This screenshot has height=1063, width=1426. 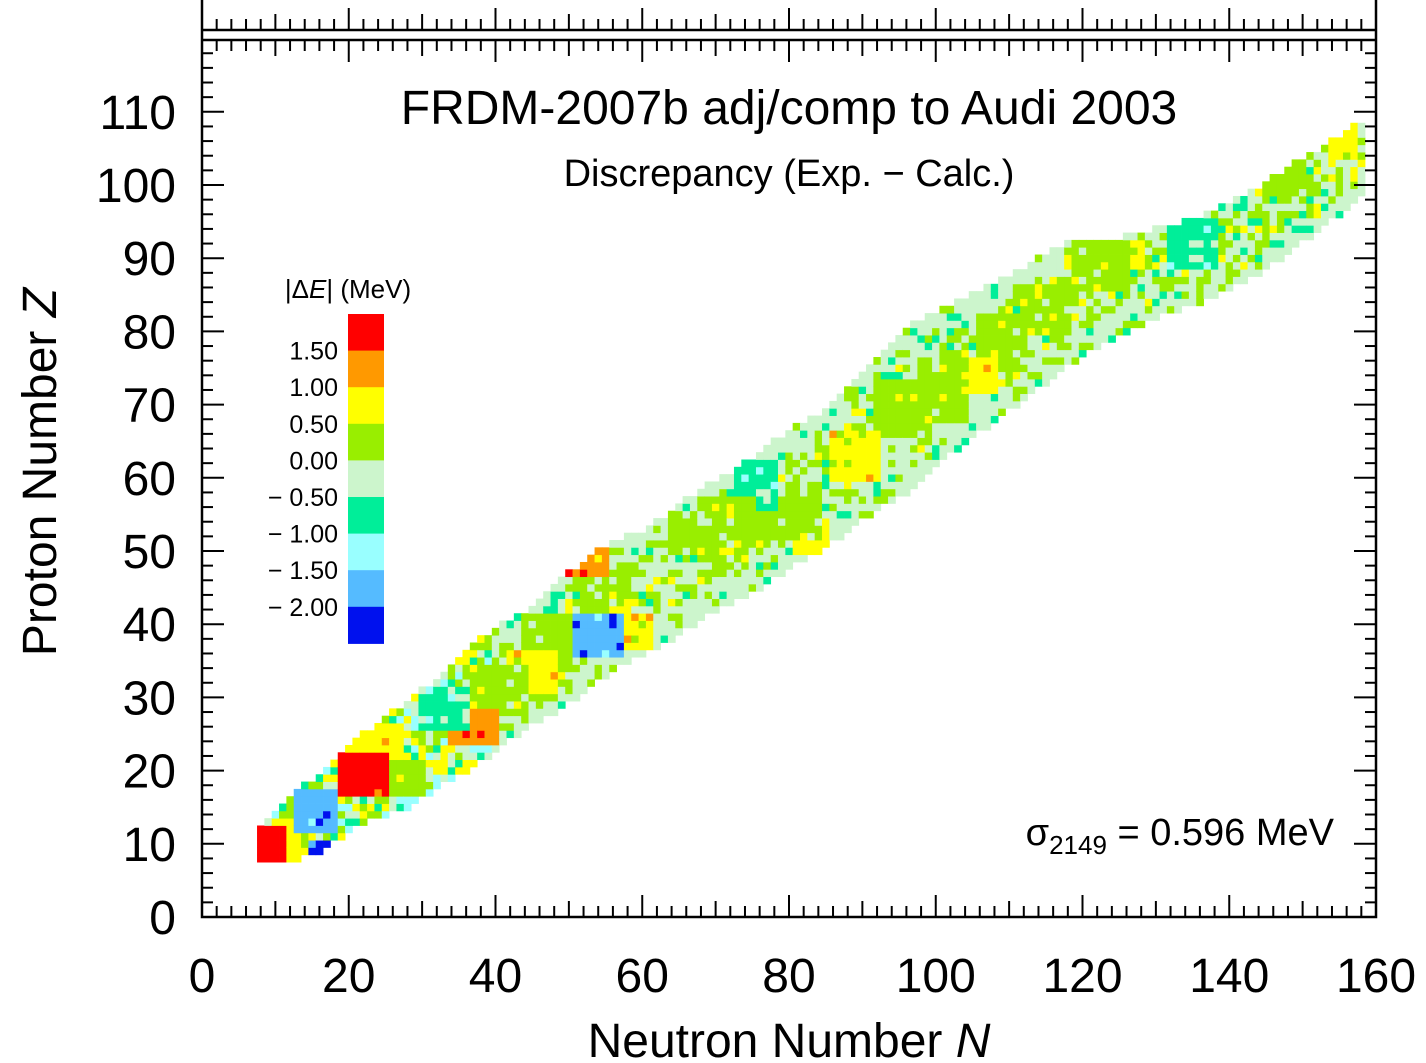 What do you see at coordinates (313, 352) in the screenshot?
I see `legend-label: 1.50` at bounding box center [313, 352].